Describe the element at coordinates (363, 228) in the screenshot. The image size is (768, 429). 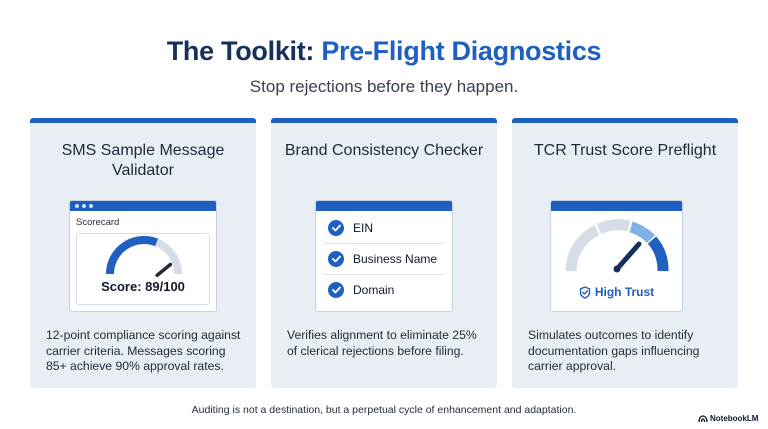
I see `check-label: EIN` at that location.